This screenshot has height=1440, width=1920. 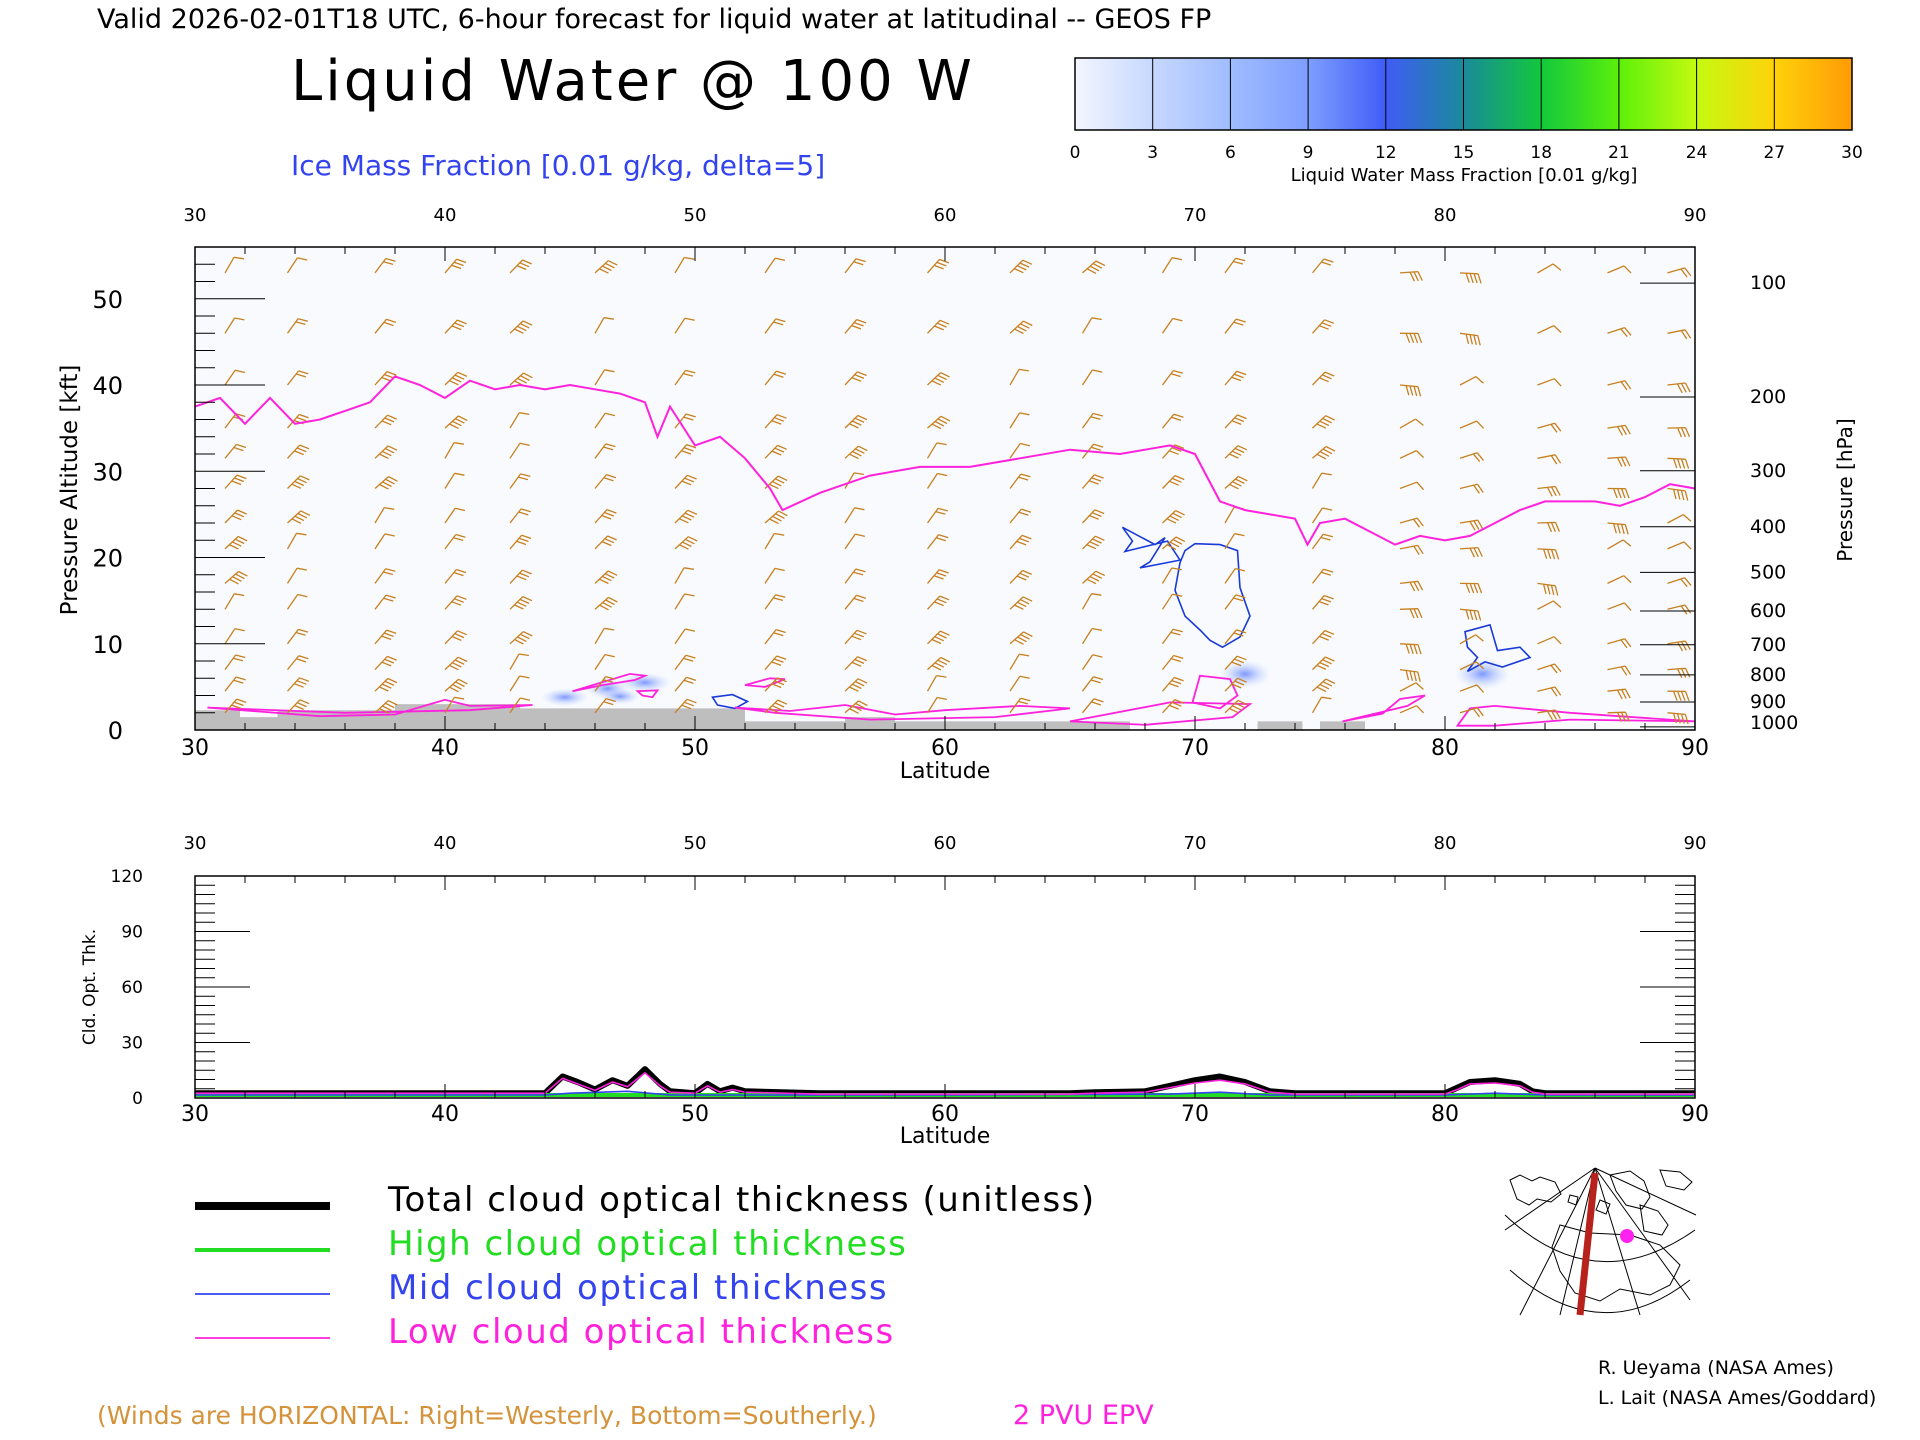 I want to click on panel1-bottom-tick-label: 30, so click(x=195, y=748).